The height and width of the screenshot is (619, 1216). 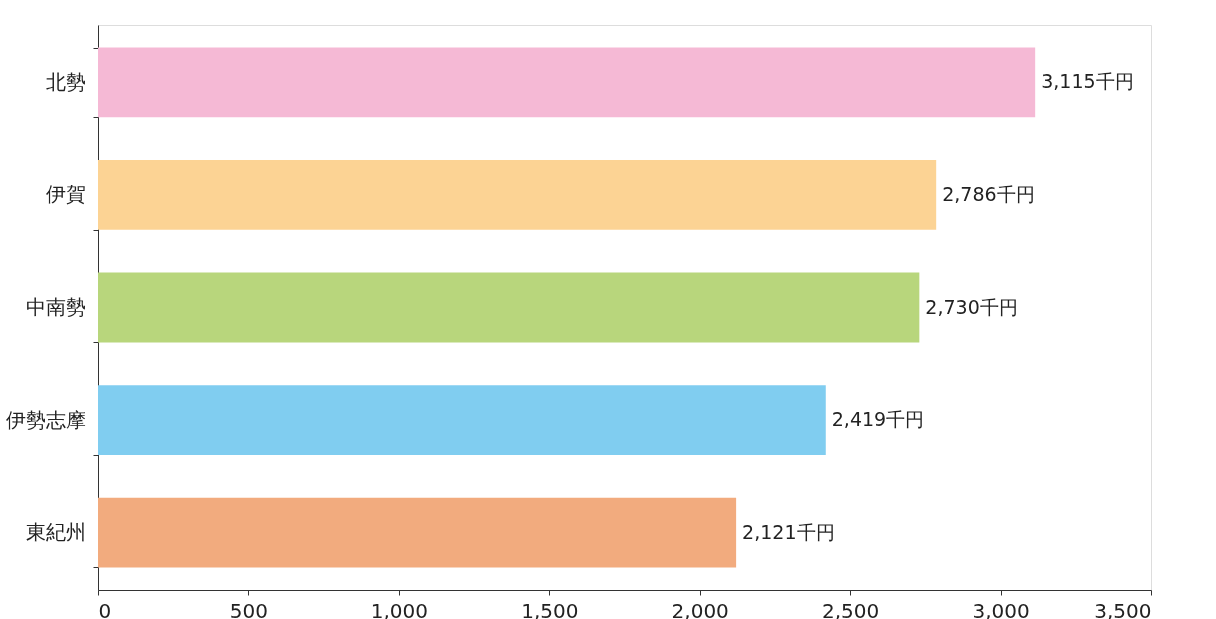 I want to click on data-label: 2,419千円, so click(x=878, y=419).